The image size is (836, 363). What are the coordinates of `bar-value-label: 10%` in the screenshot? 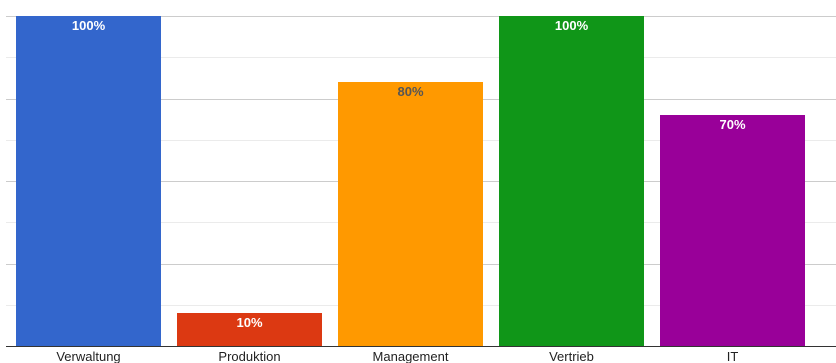 It's located at (249, 322).